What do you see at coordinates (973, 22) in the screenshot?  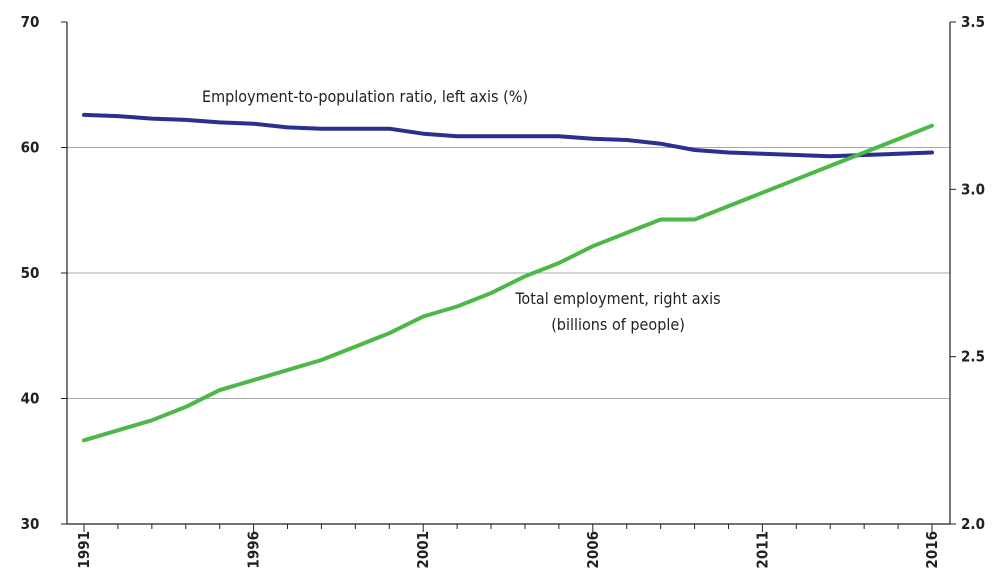 I see `right-tick-label: 3.5` at bounding box center [973, 22].